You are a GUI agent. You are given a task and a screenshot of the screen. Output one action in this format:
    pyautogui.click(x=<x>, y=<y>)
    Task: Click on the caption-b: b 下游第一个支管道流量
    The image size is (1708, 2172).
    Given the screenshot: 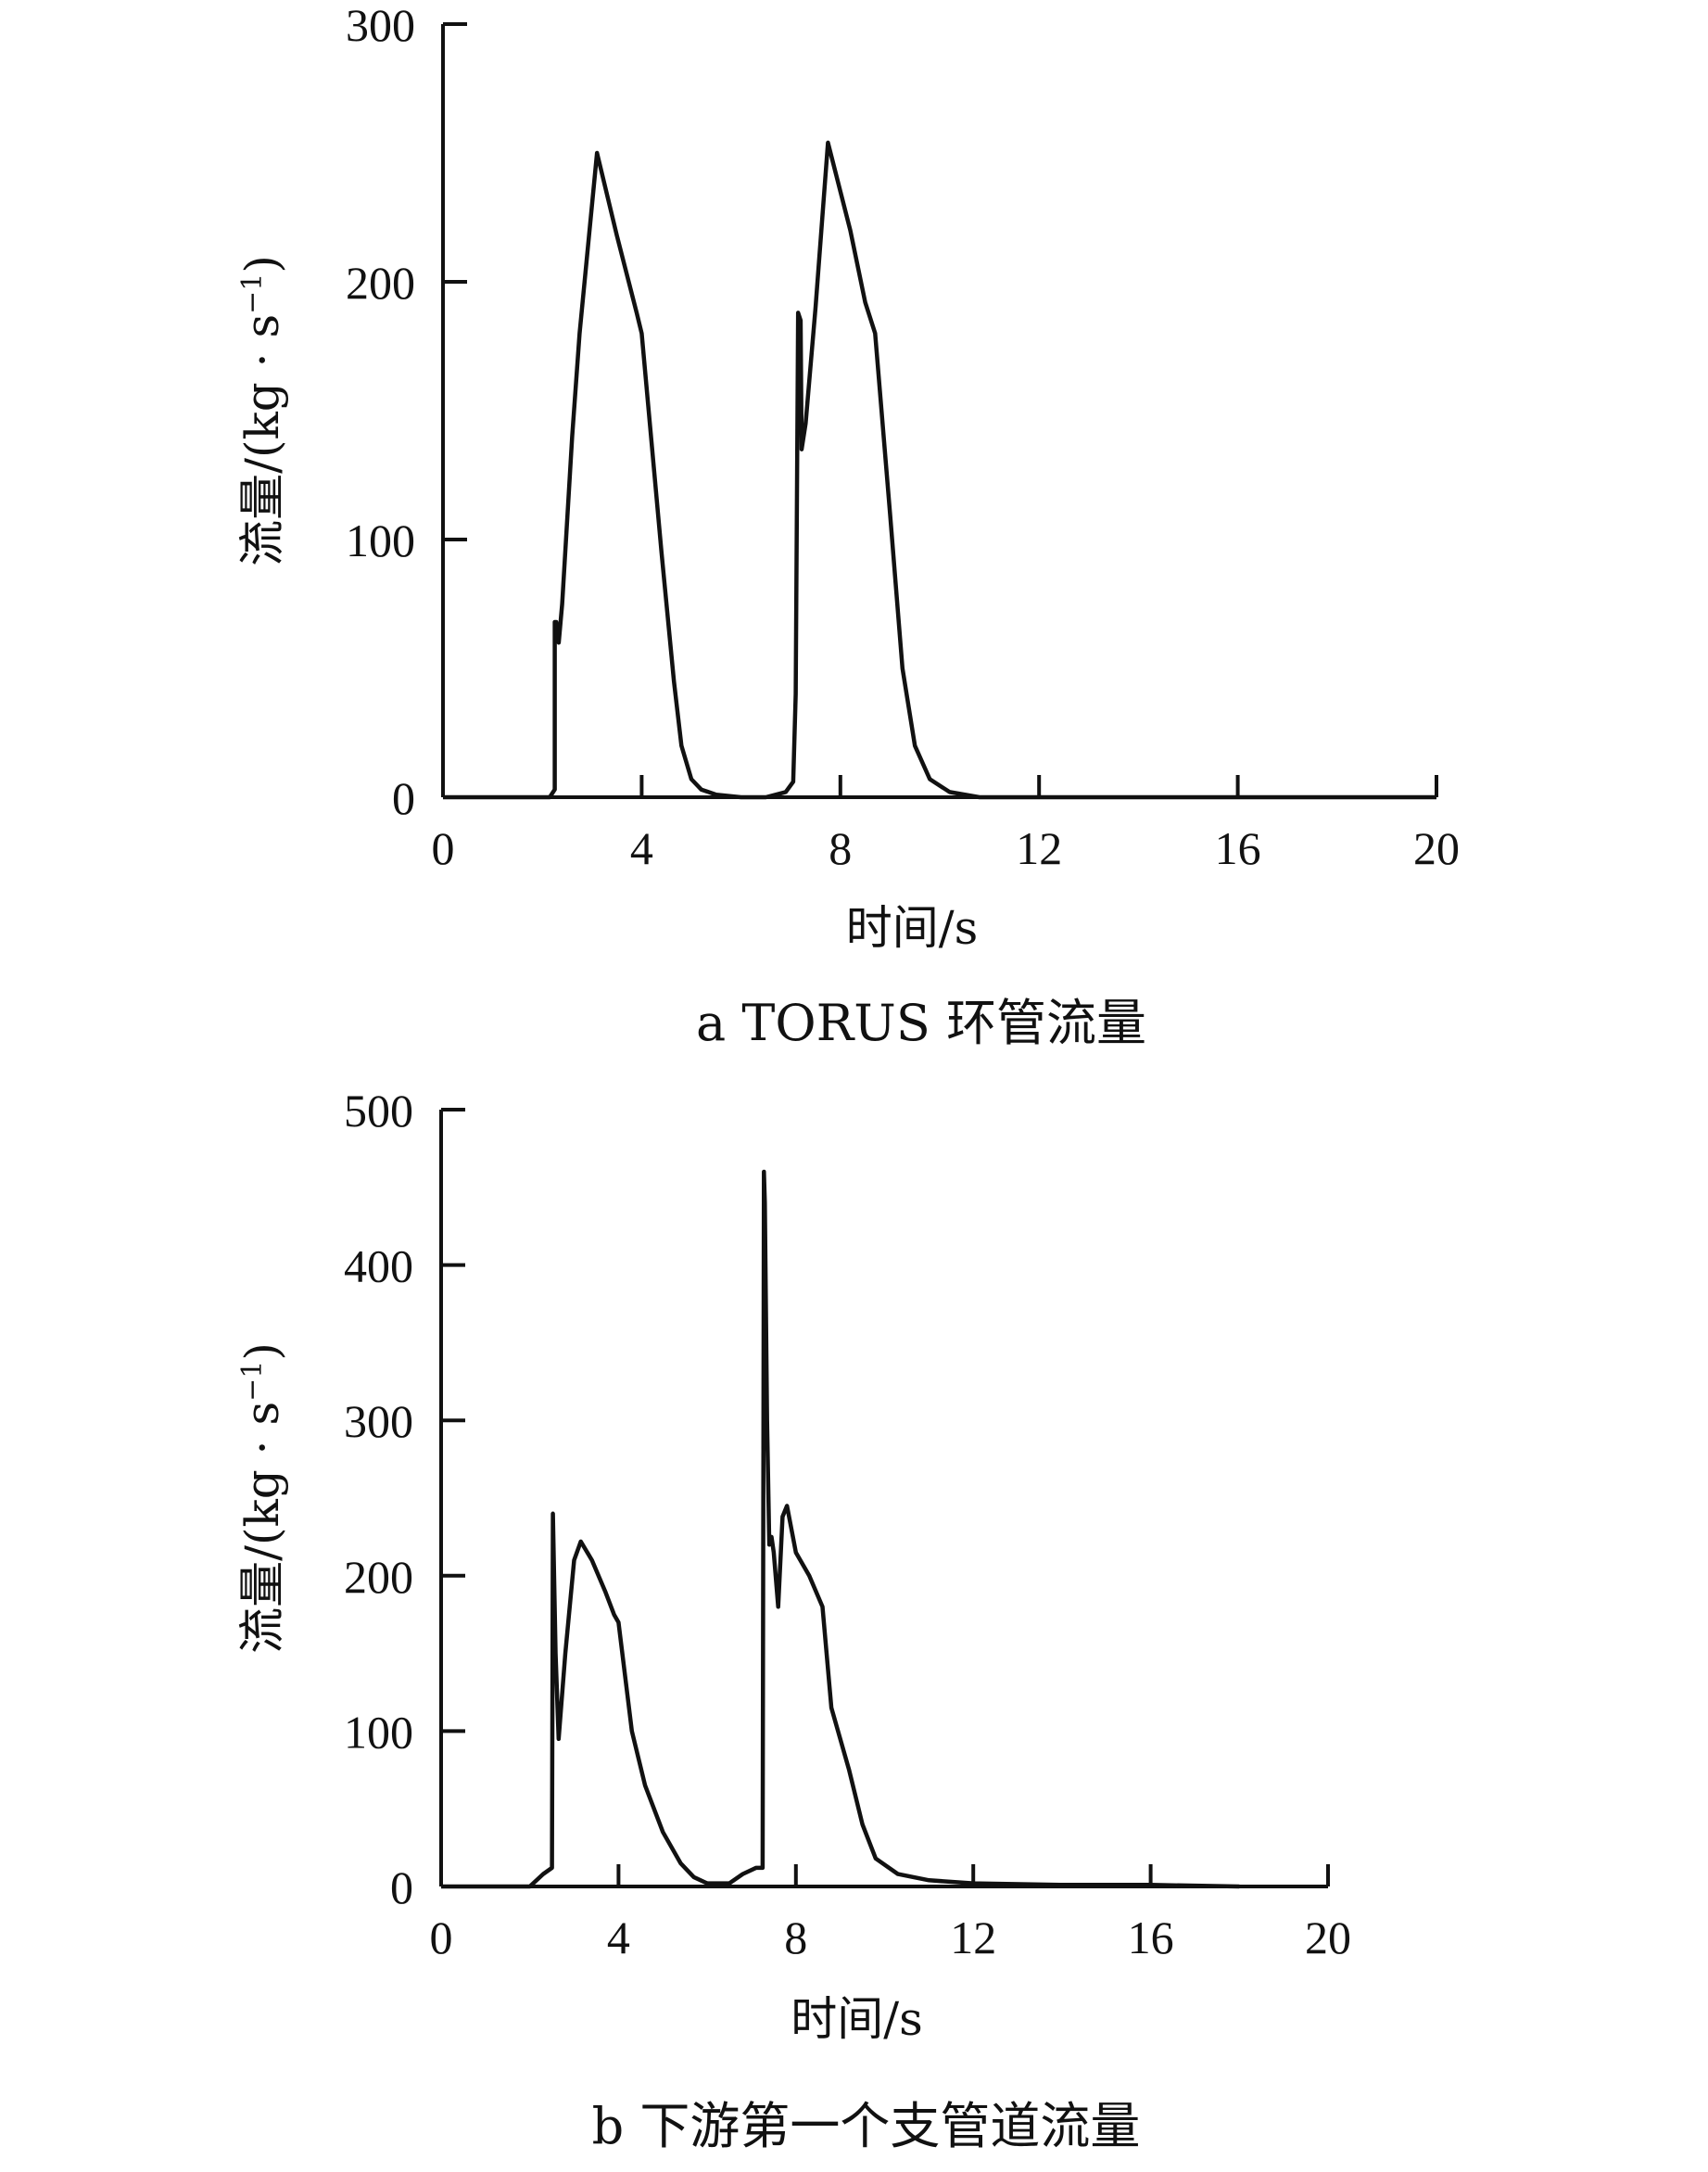 What is the action you would take?
    pyautogui.click(x=866, y=2126)
    